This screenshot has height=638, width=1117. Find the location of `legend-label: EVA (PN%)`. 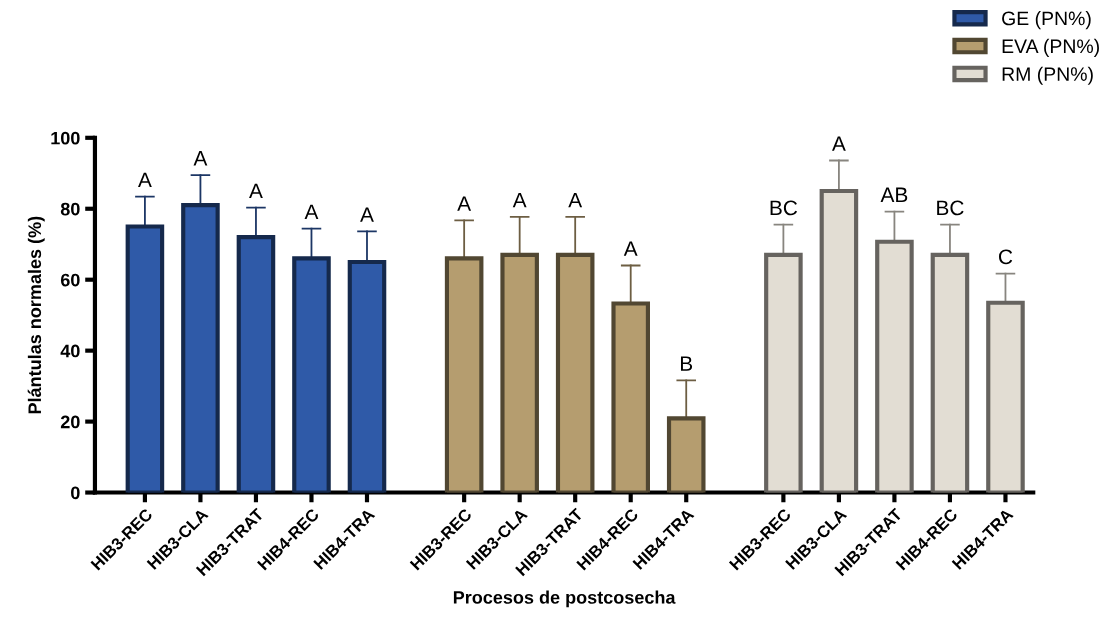

legend-label: EVA (PN%) is located at coordinates (1050, 47).